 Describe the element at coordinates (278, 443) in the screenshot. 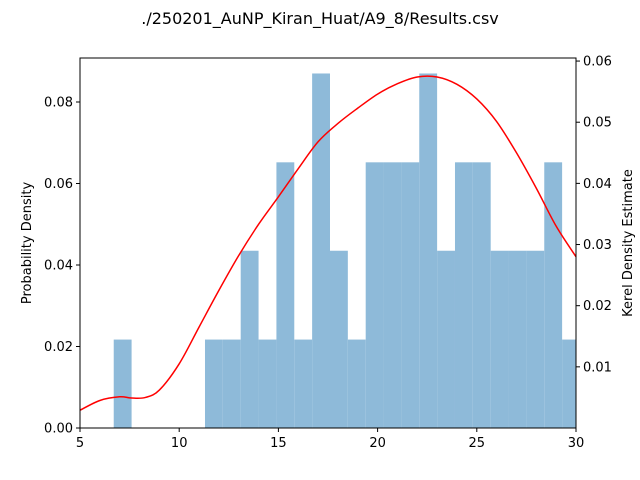

I see `x-tick-label: 15` at that location.